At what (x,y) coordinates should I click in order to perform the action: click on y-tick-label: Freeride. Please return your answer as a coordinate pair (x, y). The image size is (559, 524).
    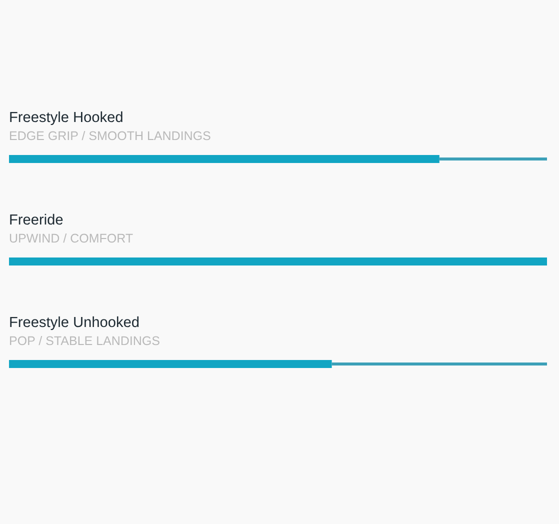
    Looking at the image, I should click on (36, 219).